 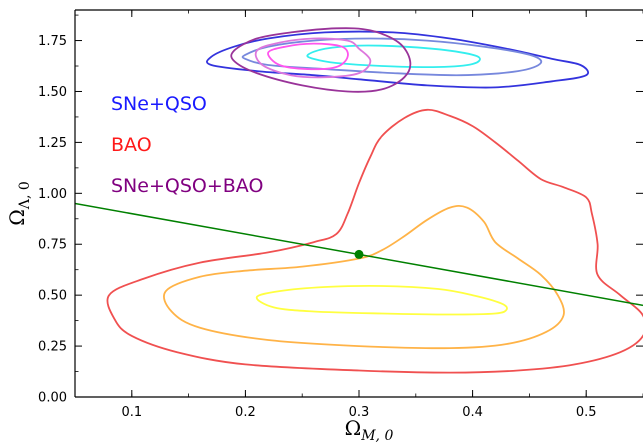 What do you see at coordinates (52, 398) in the screenshot?
I see `y-tick-label: 0.00` at bounding box center [52, 398].